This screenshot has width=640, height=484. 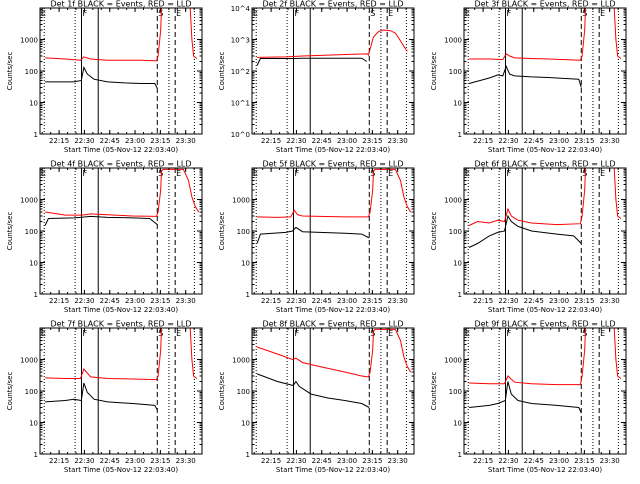 What do you see at coordinates (120, 324) in the screenshot?
I see `panel-title: Det 7f BLACK = Events, RED = LLD` at bounding box center [120, 324].